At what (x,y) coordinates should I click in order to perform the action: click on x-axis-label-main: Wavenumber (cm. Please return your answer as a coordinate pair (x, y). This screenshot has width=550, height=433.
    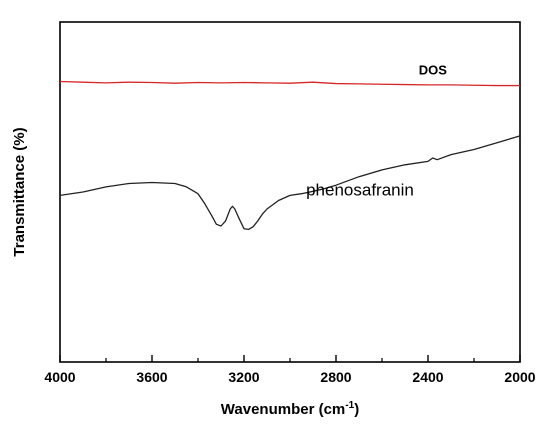
    Looking at the image, I should click on (283, 409).